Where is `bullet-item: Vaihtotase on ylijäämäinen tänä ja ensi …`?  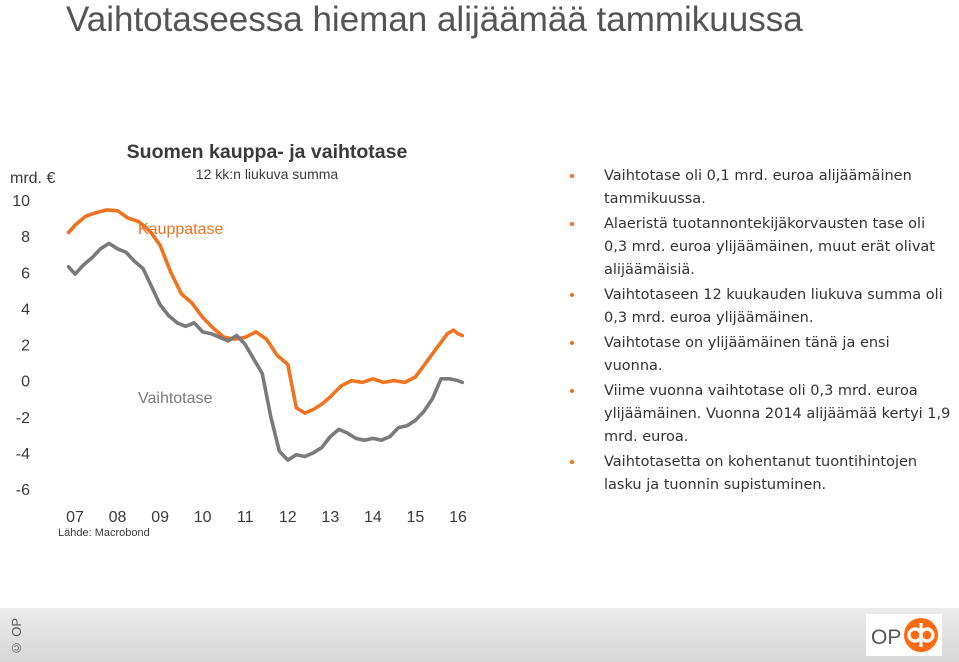
bullet-item: Vaihtotase on ylijäämäinen tänä ja ensi … is located at coordinates (758, 355).